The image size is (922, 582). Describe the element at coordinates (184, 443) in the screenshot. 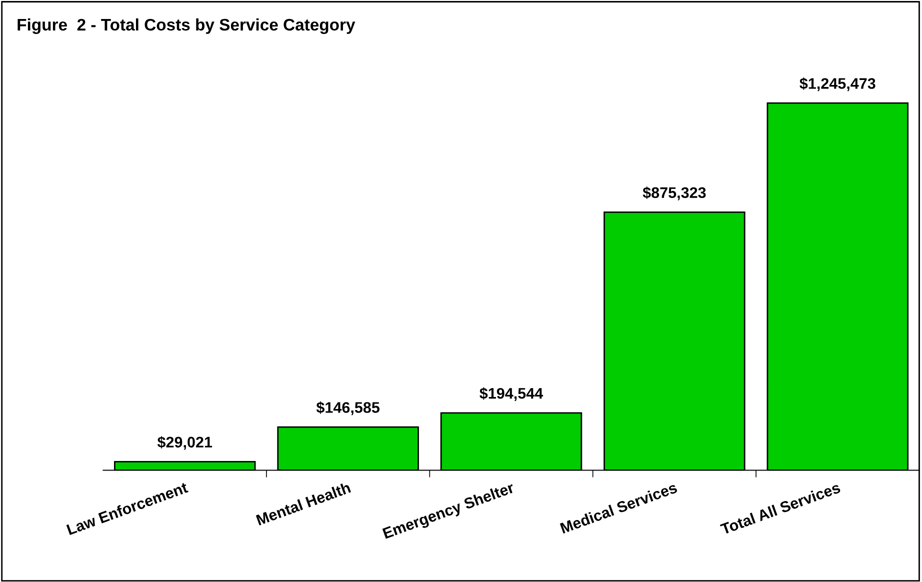

I see `data-label: $29,021` at that location.